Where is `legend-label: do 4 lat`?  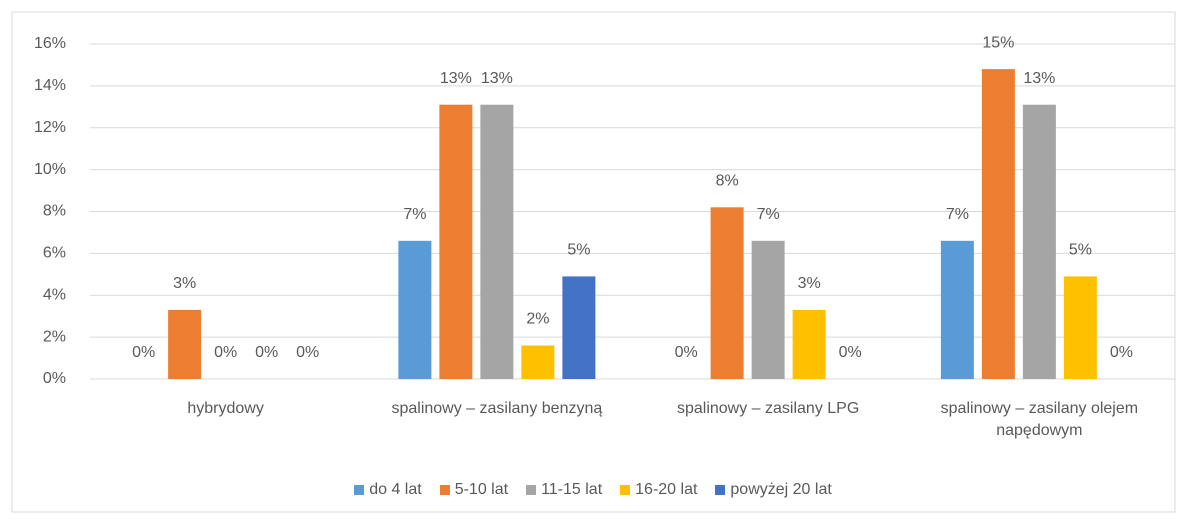 legend-label: do 4 lat is located at coordinates (395, 489).